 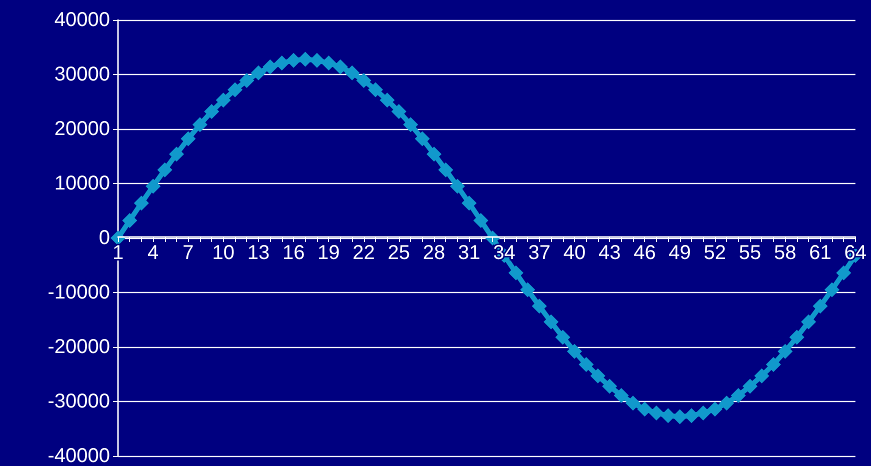 What do you see at coordinates (539, 253) in the screenshot?
I see `x-tick-label: 37` at bounding box center [539, 253].